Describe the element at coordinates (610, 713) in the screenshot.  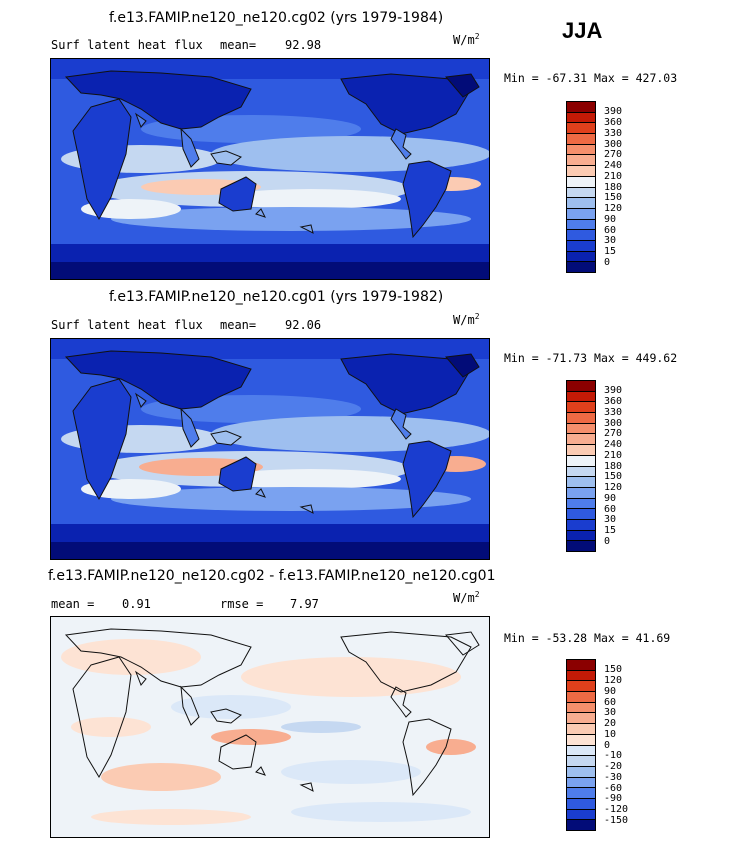
I see `panel3-colorbar-tick-label: 30` at that location.